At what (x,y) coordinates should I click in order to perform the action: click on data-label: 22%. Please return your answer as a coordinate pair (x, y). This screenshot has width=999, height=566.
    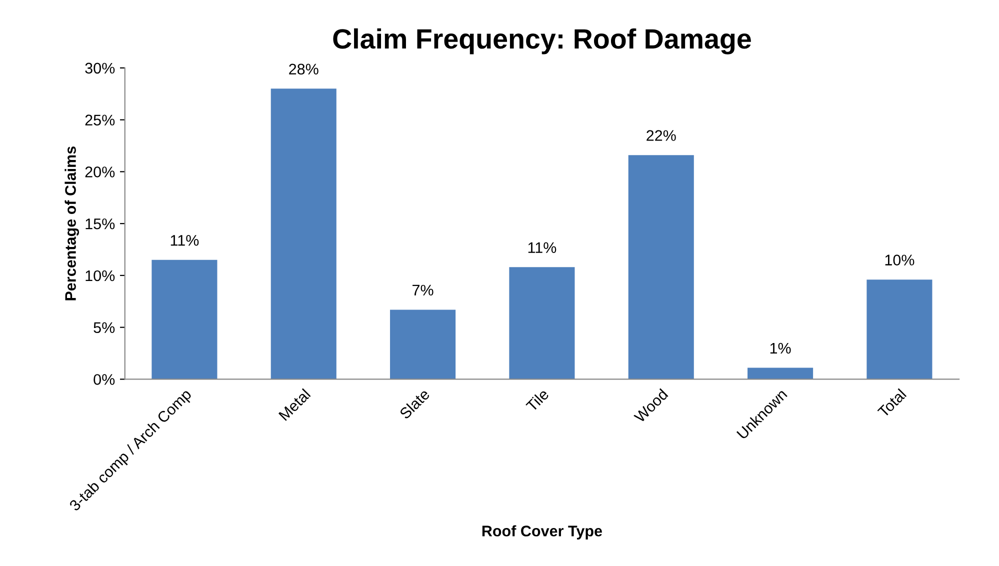
    Looking at the image, I should click on (661, 135).